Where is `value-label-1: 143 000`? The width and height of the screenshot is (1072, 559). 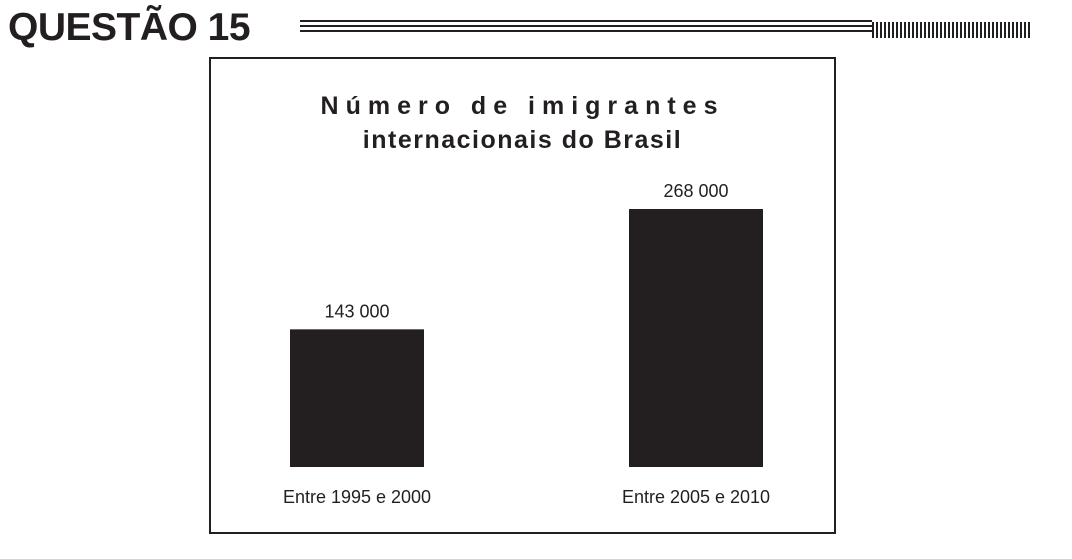 value-label-1: 143 000 is located at coordinates (356, 311).